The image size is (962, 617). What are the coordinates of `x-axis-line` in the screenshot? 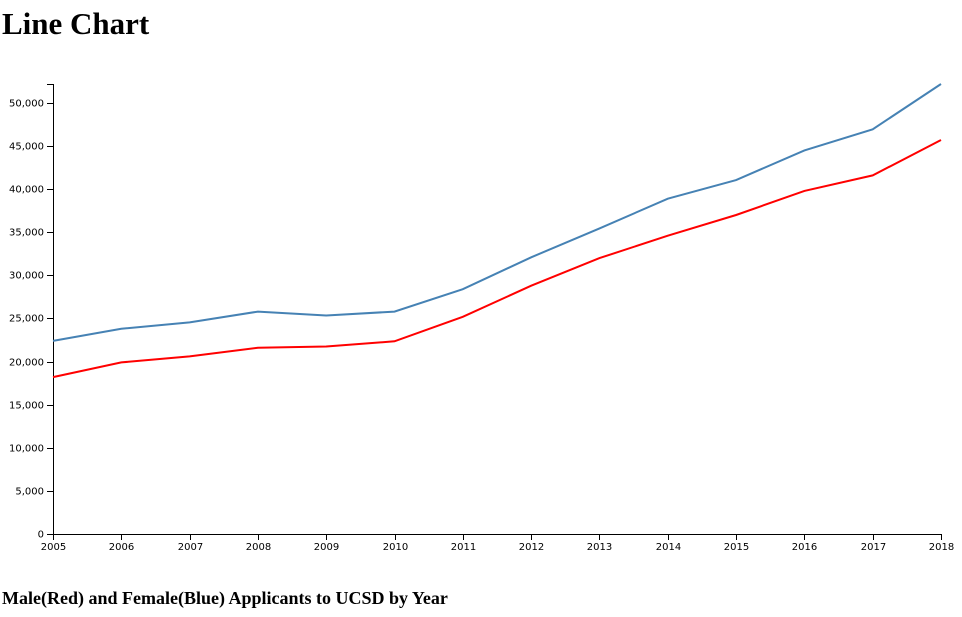 It's located at (497, 537).